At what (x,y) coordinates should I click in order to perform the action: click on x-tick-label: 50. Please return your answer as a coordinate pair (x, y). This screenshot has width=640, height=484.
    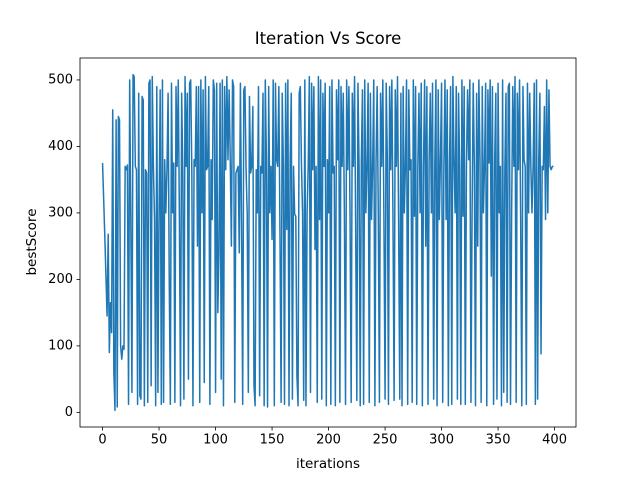
    Looking at the image, I should click on (159, 440).